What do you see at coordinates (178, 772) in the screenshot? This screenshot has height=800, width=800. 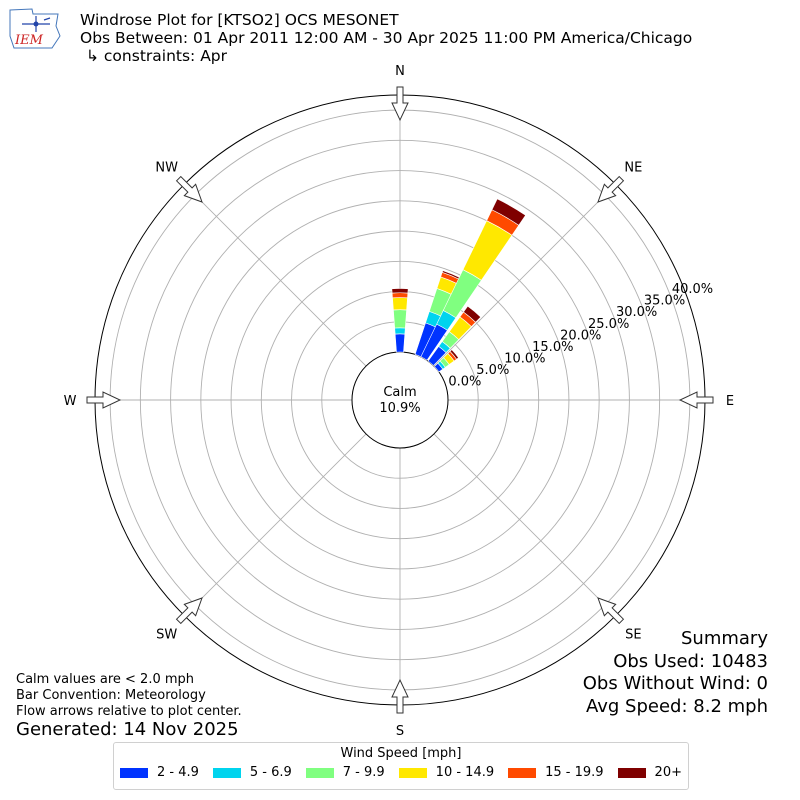 I see `legend-label: 2 - 4.9` at bounding box center [178, 772].